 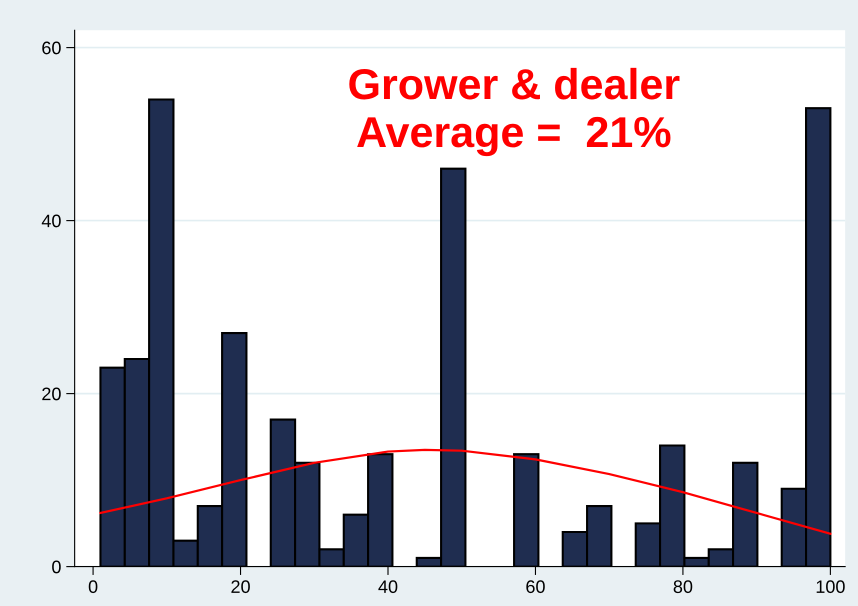 What do you see at coordinates (51, 221) in the screenshot?
I see `y-tick-label: 40` at bounding box center [51, 221].